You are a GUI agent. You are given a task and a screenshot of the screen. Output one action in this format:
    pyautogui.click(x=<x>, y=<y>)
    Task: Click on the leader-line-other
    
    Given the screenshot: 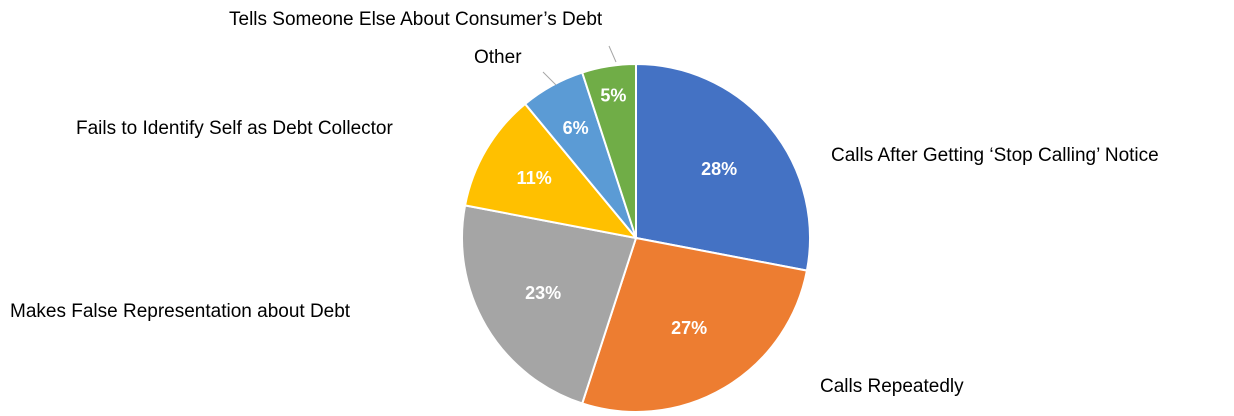 What is the action you would take?
    pyautogui.click(x=549, y=78)
    